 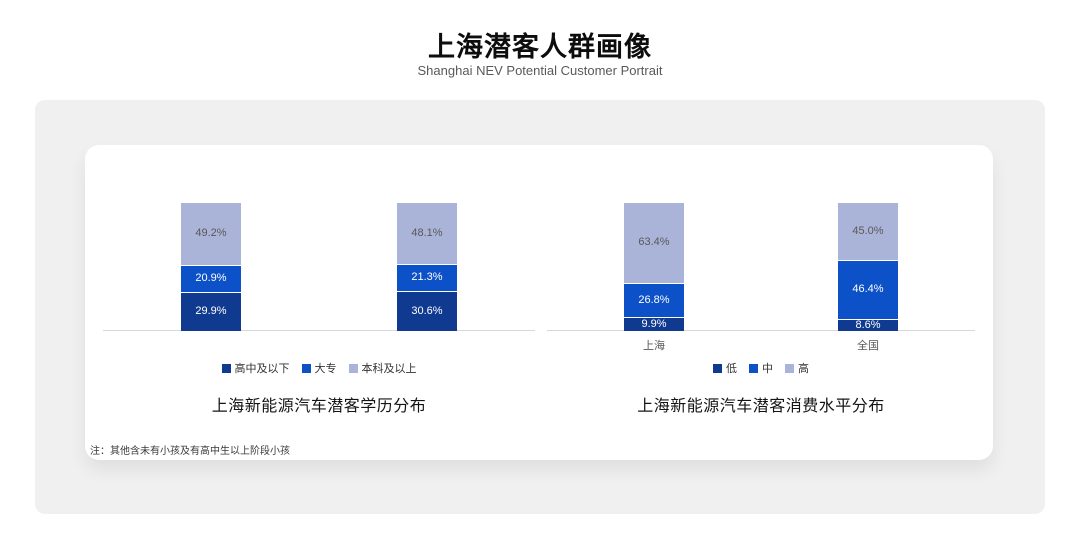 I want to click on bar-segment: 9.9%, so click(x=654, y=324).